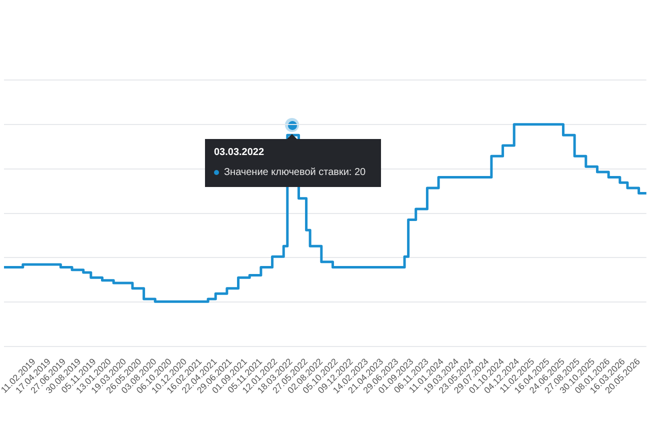 This screenshot has height=438, width=656. Describe the element at coordinates (295, 172) in the screenshot. I see `annotation: Значение ключевой ставки: 20` at that location.